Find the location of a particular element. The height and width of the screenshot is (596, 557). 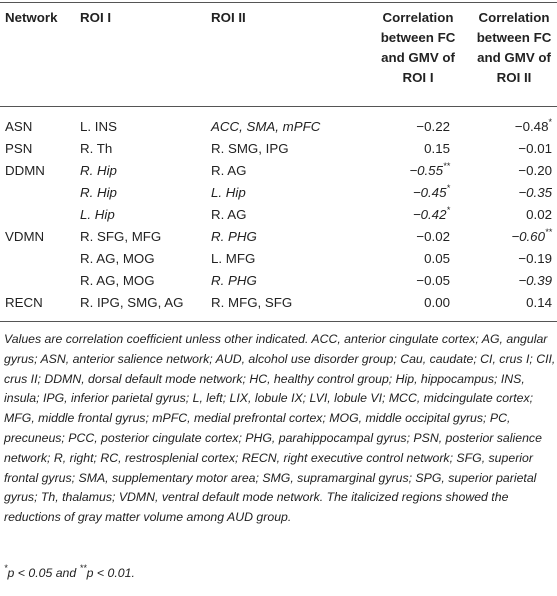

cell-corr1: −0.55** is located at coordinates (415, 171).